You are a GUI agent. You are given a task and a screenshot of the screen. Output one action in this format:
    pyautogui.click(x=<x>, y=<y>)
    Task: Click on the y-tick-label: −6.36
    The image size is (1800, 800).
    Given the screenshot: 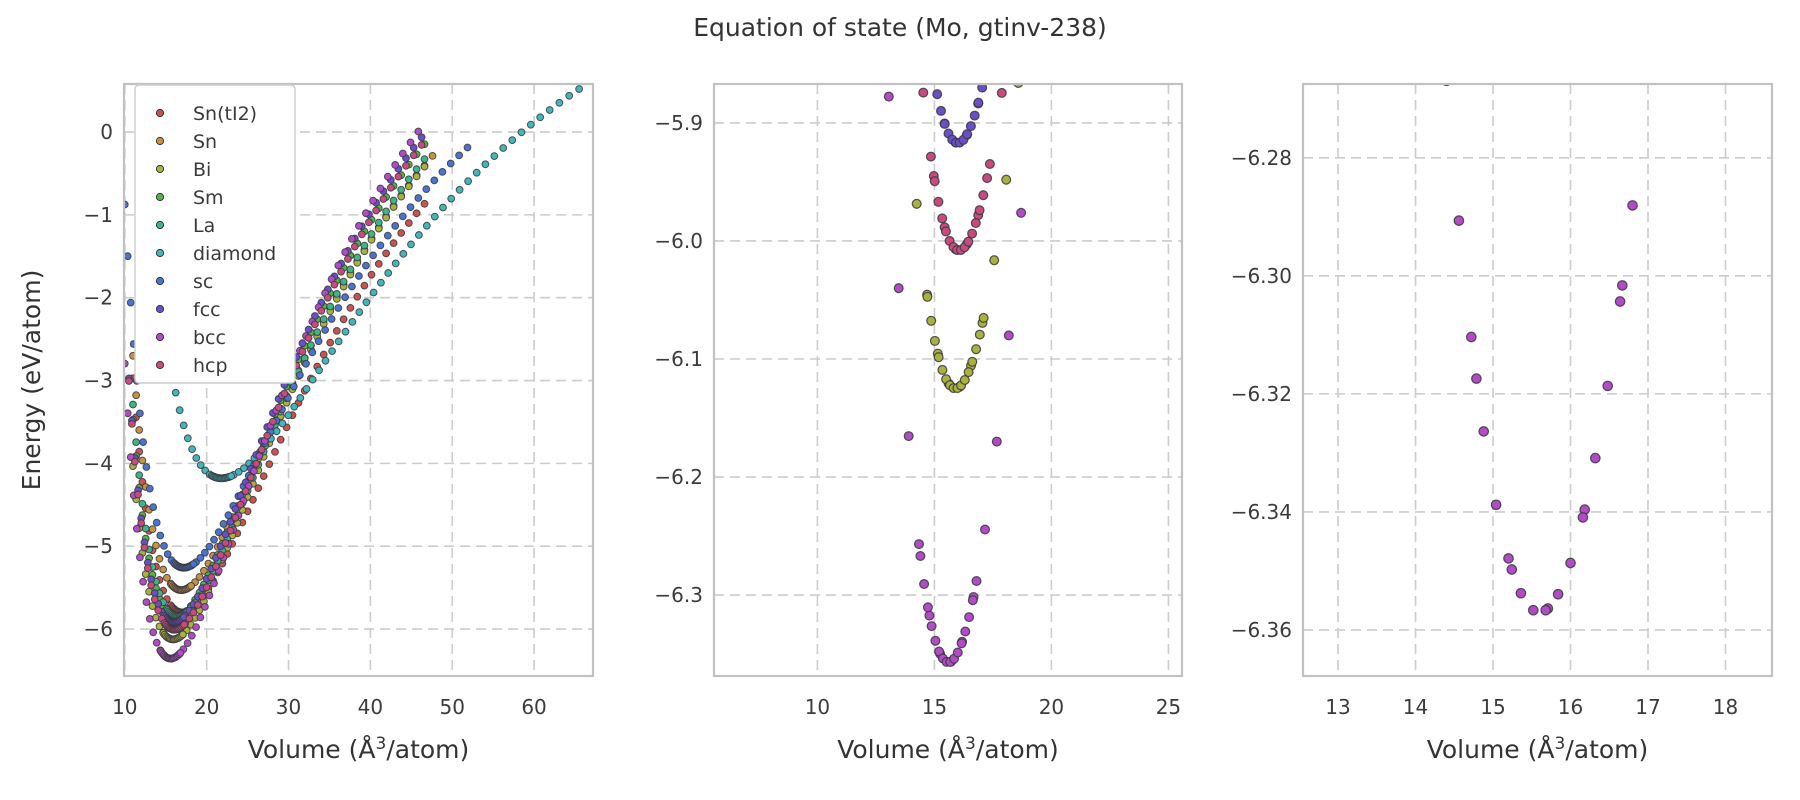 What is the action you would take?
    pyautogui.click(x=1261, y=630)
    